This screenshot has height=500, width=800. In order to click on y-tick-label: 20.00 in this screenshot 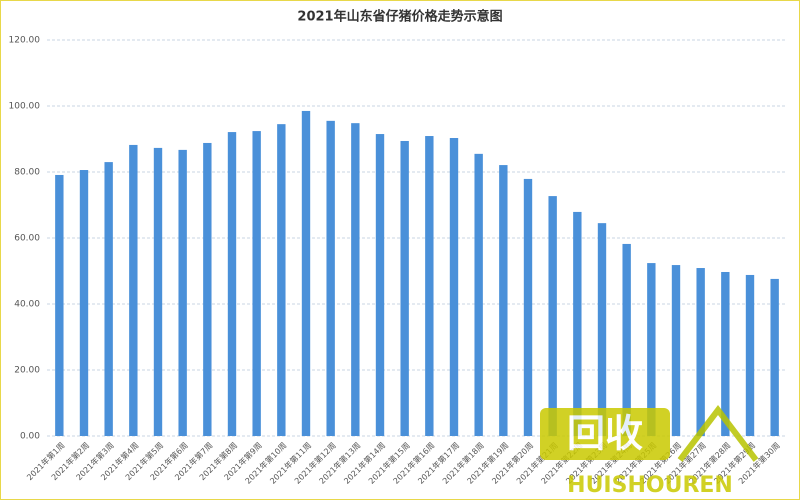, I will do `click(27, 371)`.